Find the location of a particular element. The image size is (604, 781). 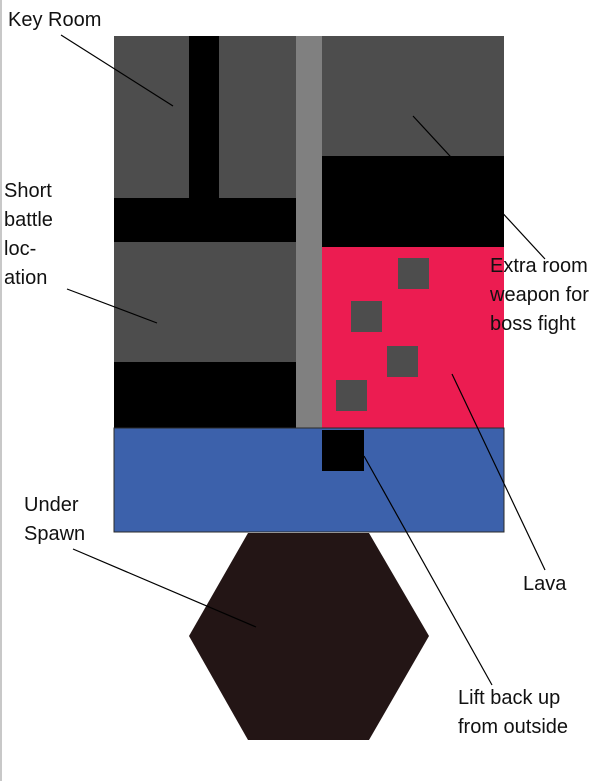

label-extra-room: Extra room weapon for boss fight is located at coordinates (539, 295).